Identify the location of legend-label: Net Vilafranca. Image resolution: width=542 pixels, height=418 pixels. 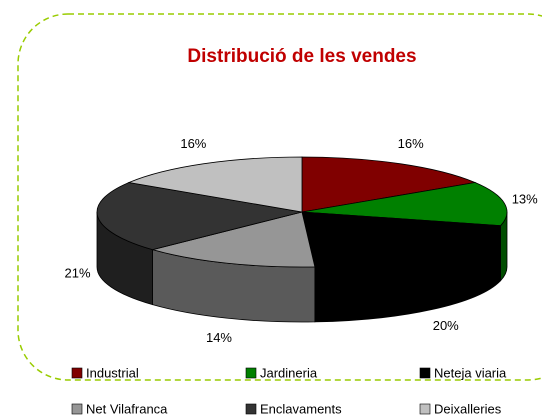
(127, 408).